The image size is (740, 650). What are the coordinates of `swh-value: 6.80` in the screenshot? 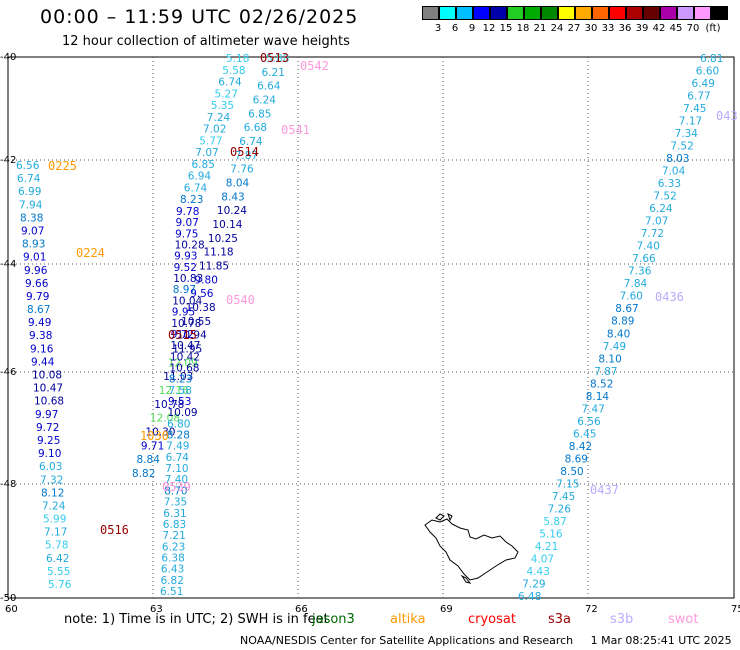 It's located at (178, 424).